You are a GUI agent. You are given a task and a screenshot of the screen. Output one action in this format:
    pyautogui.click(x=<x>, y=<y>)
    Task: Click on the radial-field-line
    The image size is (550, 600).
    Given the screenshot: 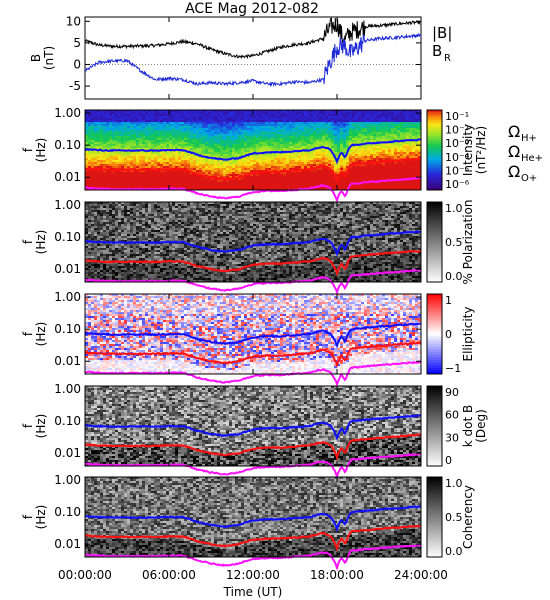 What is the action you would take?
    pyautogui.click(x=253, y=60)
    